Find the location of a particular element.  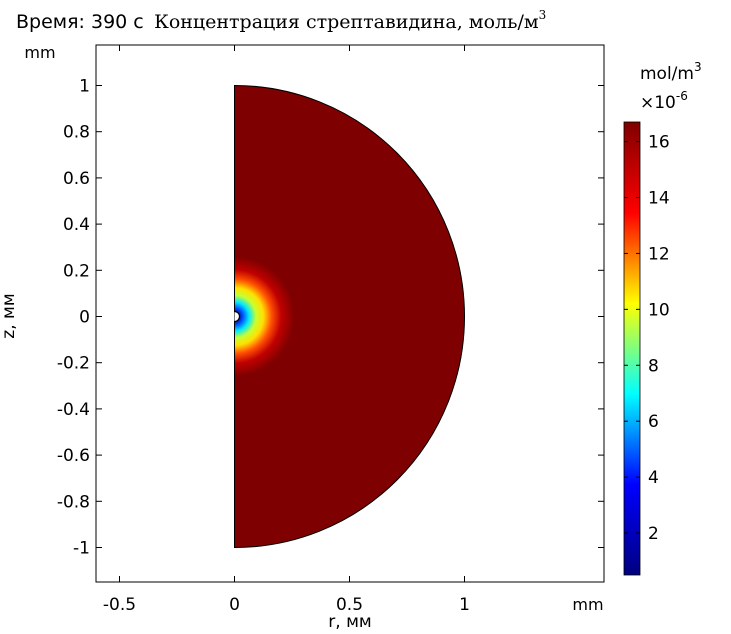

colorbar-multiplier: ×10⁻⁶ is located at coordinates (664, 101).